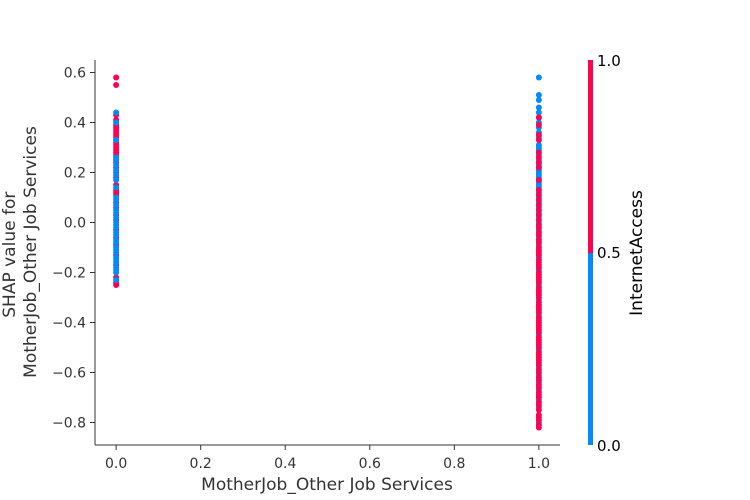  What do you see at coordinates (609, 446) in the screenshot?
I see `colorbar-label-min: 0.0` at bounding box center [609, 446].